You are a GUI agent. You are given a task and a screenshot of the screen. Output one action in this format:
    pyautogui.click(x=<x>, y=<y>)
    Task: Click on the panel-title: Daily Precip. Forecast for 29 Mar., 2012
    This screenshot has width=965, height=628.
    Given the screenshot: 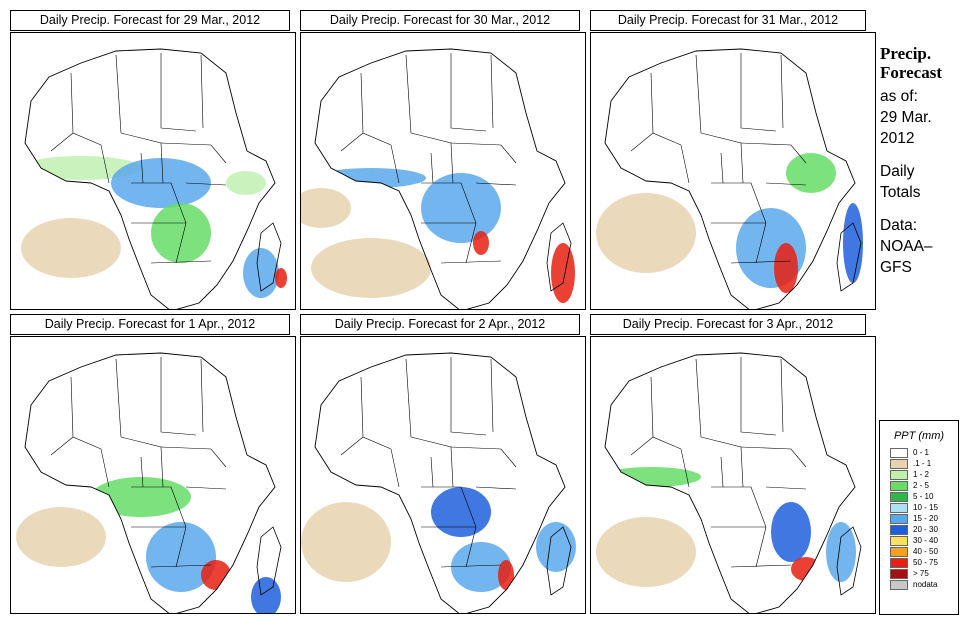 What is the action you would take?
    pyautogui.click(x=150, y=20)
    